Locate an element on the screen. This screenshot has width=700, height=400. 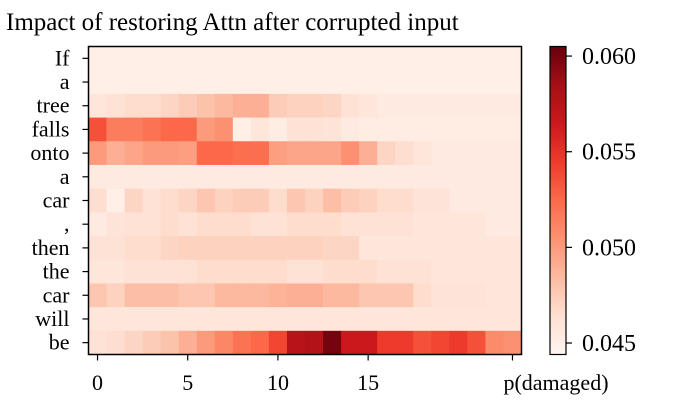
x-tick-label: 5 is located at coordinates (187, 382).